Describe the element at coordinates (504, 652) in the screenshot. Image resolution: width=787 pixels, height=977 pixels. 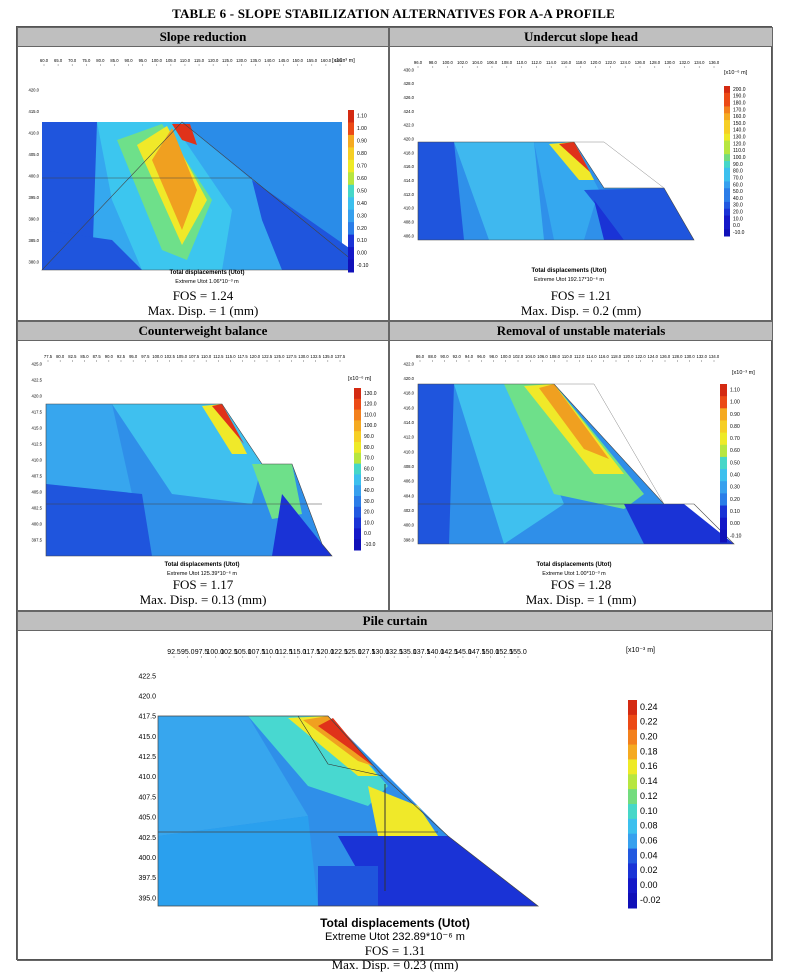
I see `x-tick-label: 152.5` at that location.